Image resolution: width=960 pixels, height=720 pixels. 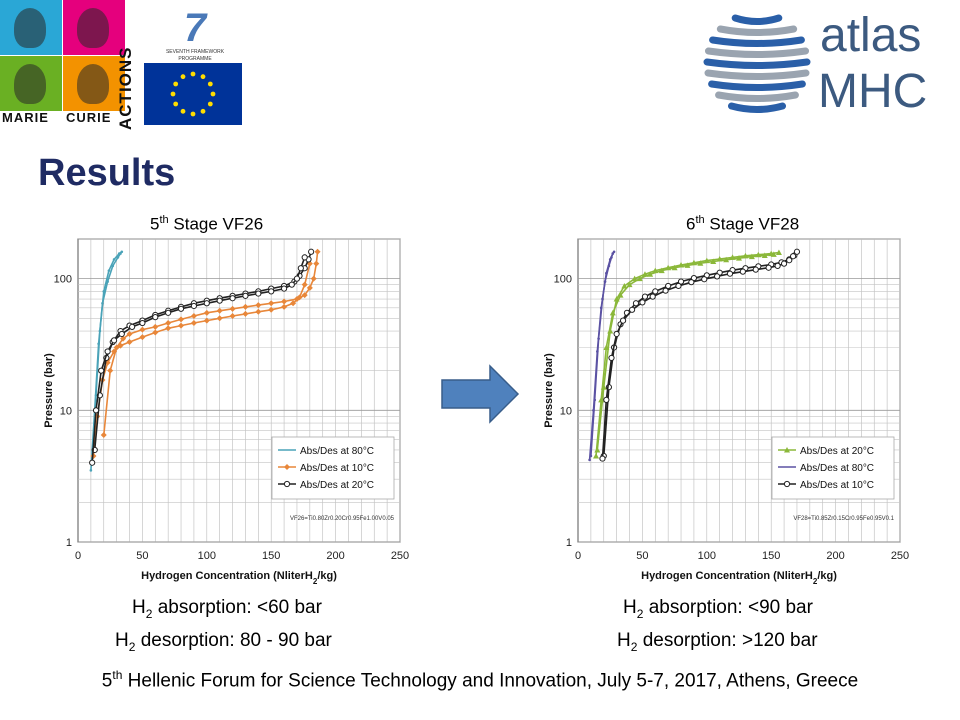 I want to click on left-title-prefix: 5, so click(x=155, y=224).